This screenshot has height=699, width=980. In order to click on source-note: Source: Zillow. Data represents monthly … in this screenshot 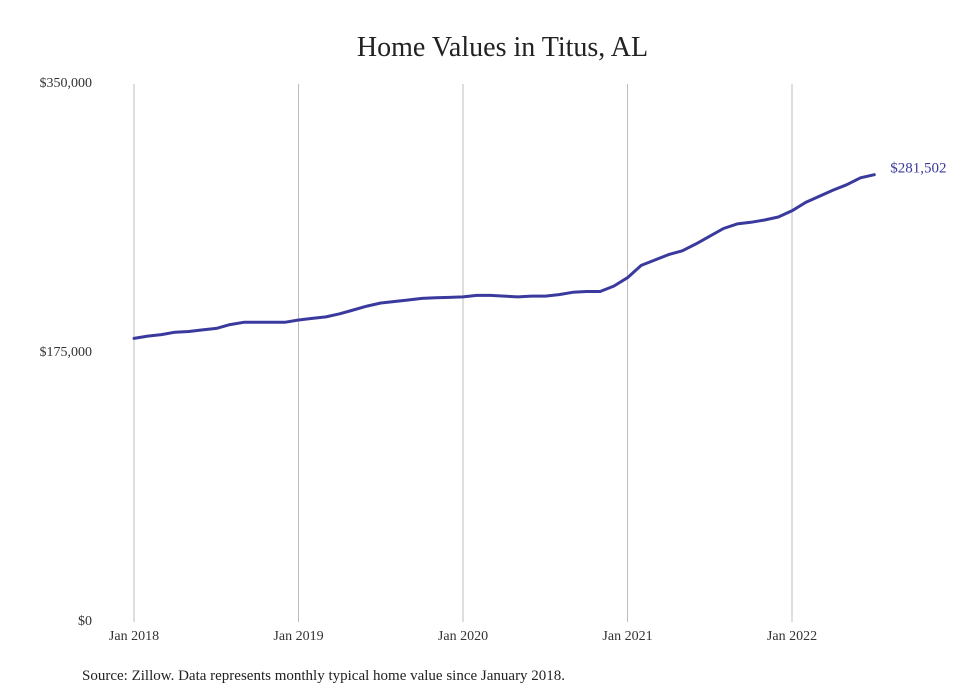, I will do `click(324, 676)`.